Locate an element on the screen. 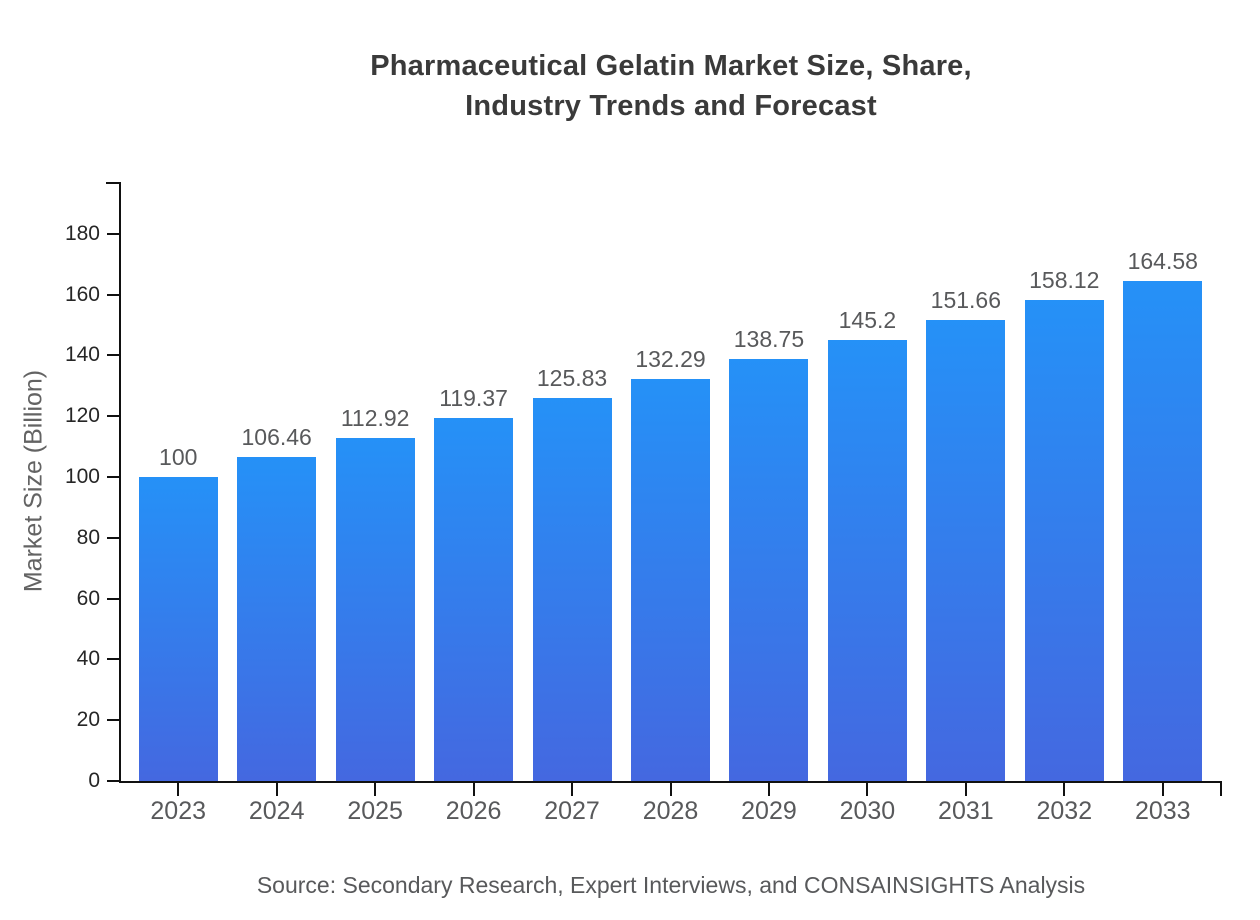 The width and height of the screenshot is (1260, 920). bar-slot-2030: 145.2 is located at coordinates (867, 481).